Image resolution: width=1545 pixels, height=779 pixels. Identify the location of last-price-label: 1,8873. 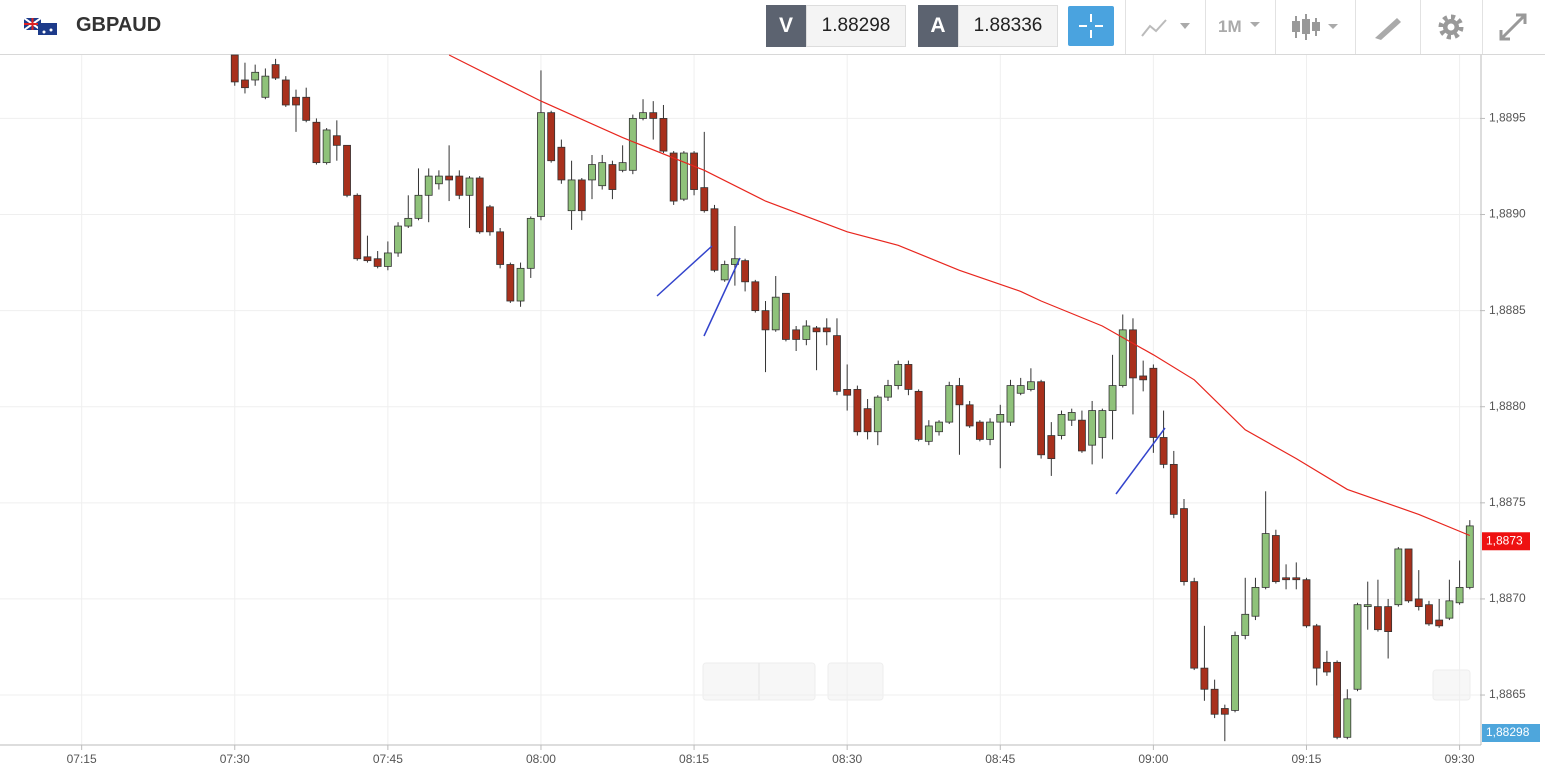
(1504, 540).